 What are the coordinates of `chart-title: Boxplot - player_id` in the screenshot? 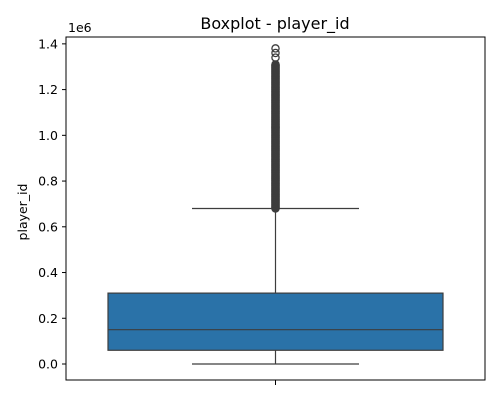 It's located at (274, 24).